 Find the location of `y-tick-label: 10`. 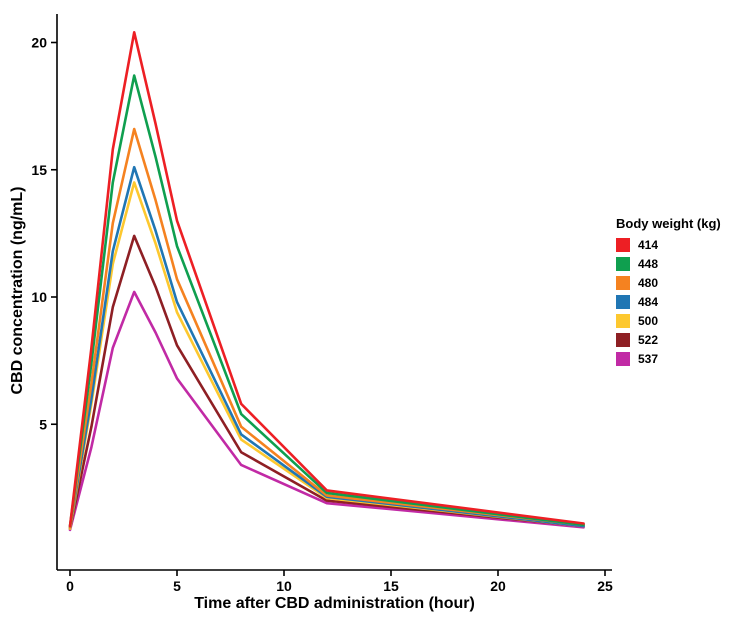

y-tick-label: 10 is located at coordinates (39, 297).